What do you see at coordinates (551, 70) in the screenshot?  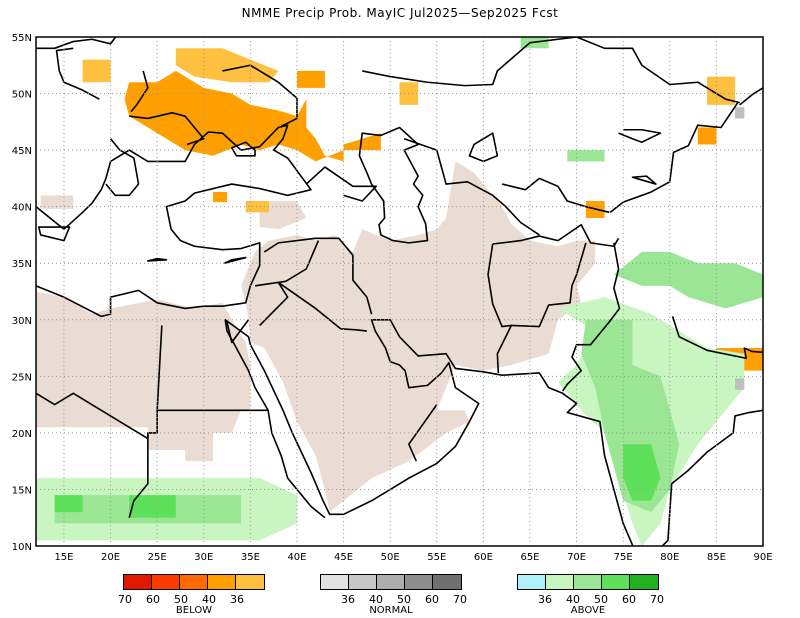 I see `russia-kazakh-border` at bounding box center [551, 70].